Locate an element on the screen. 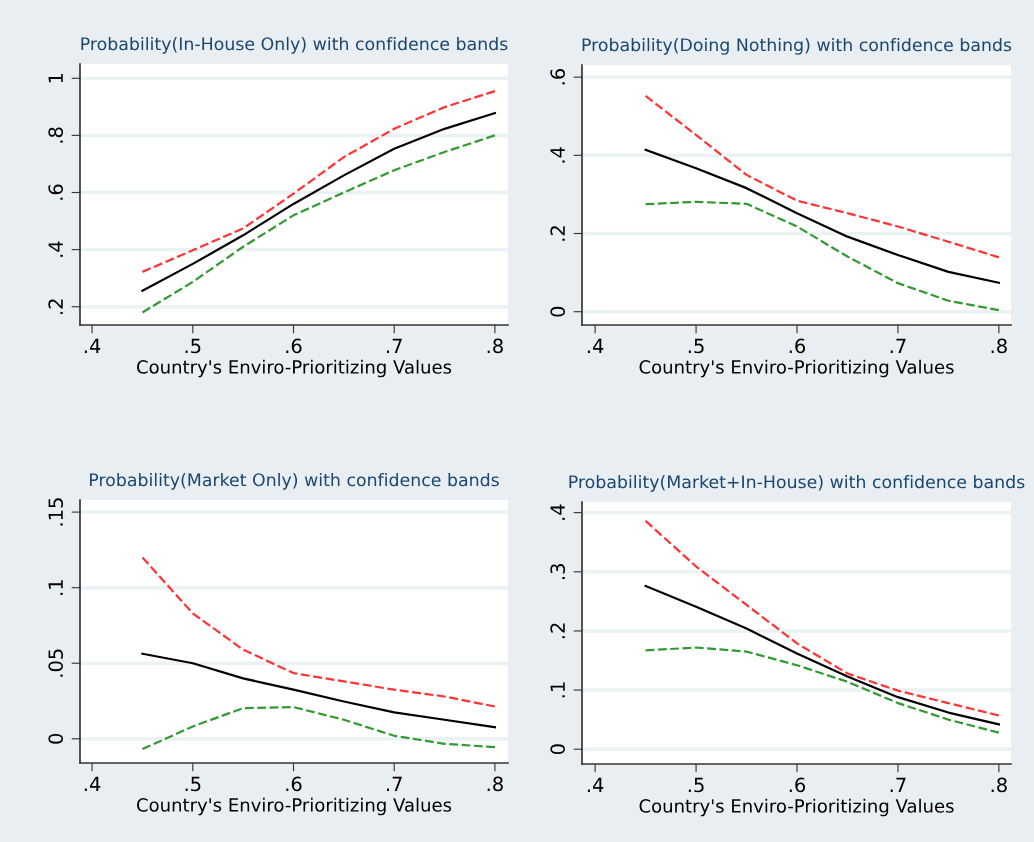  y-tick-label: .15 is located at coordinates (56, 512).